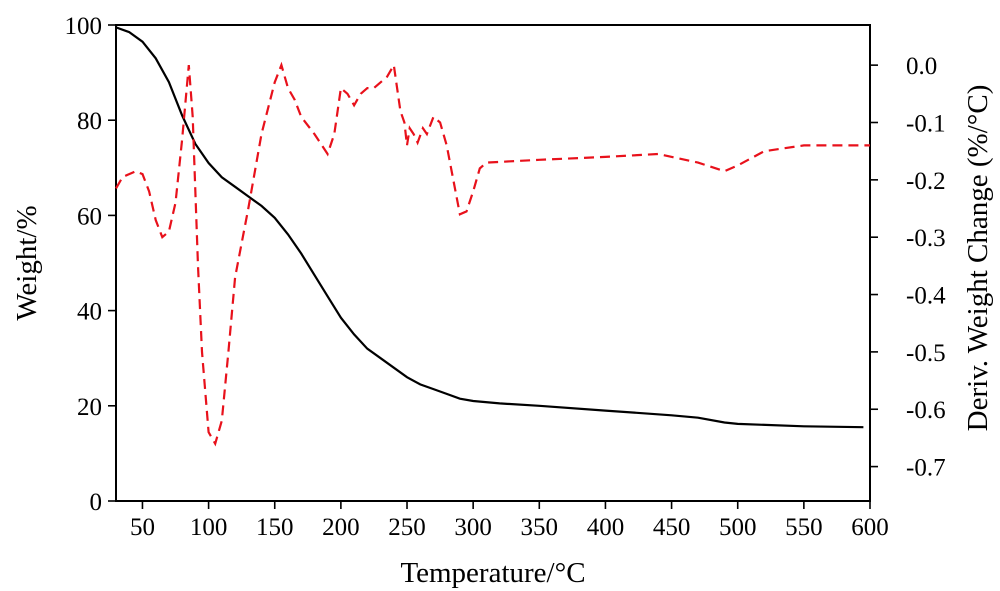  What do you see at coordinates (926, 410) in the screenshot?
I see `y2-tick-label: -0.6` at bounding box center [926, 410].